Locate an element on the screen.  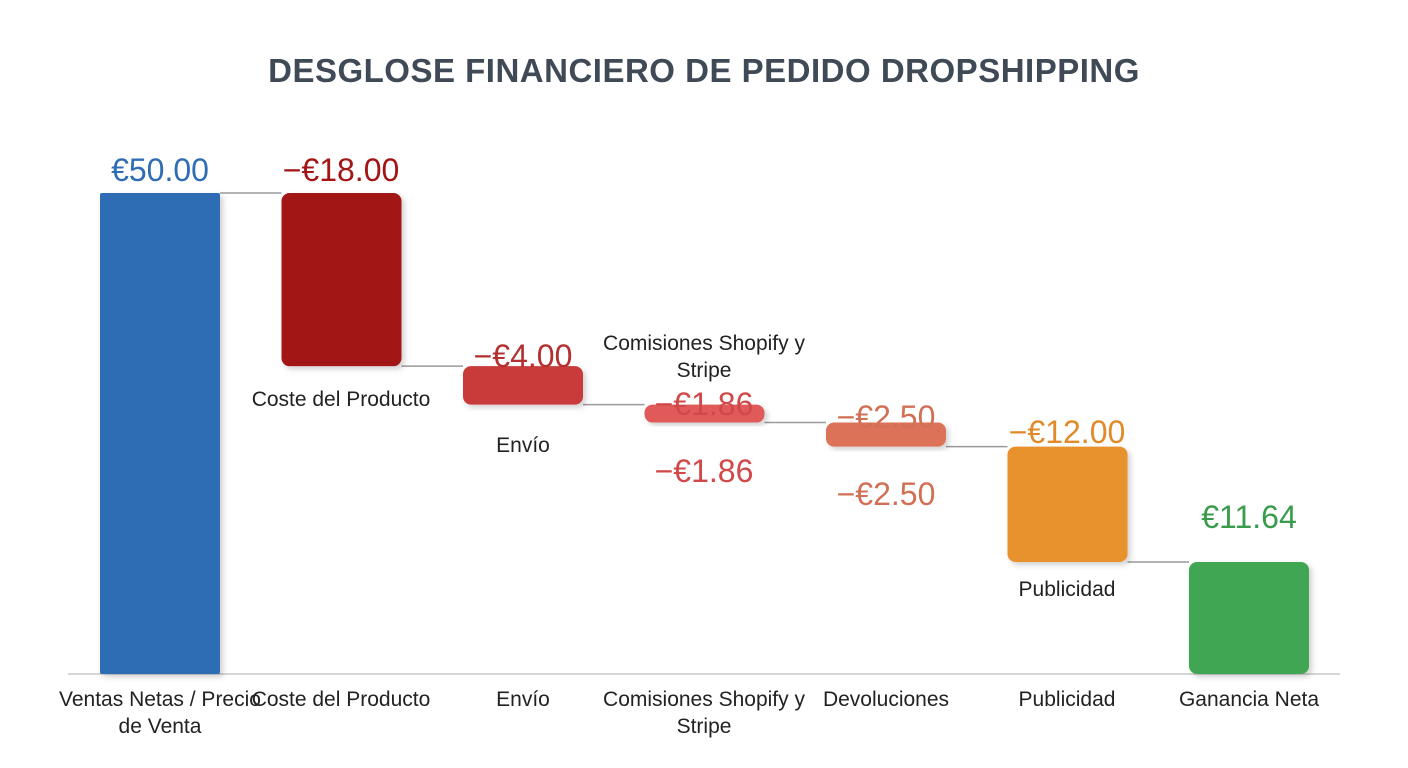
value-label-devoluciones: −€2.50 is located at coordinates (886, 417).